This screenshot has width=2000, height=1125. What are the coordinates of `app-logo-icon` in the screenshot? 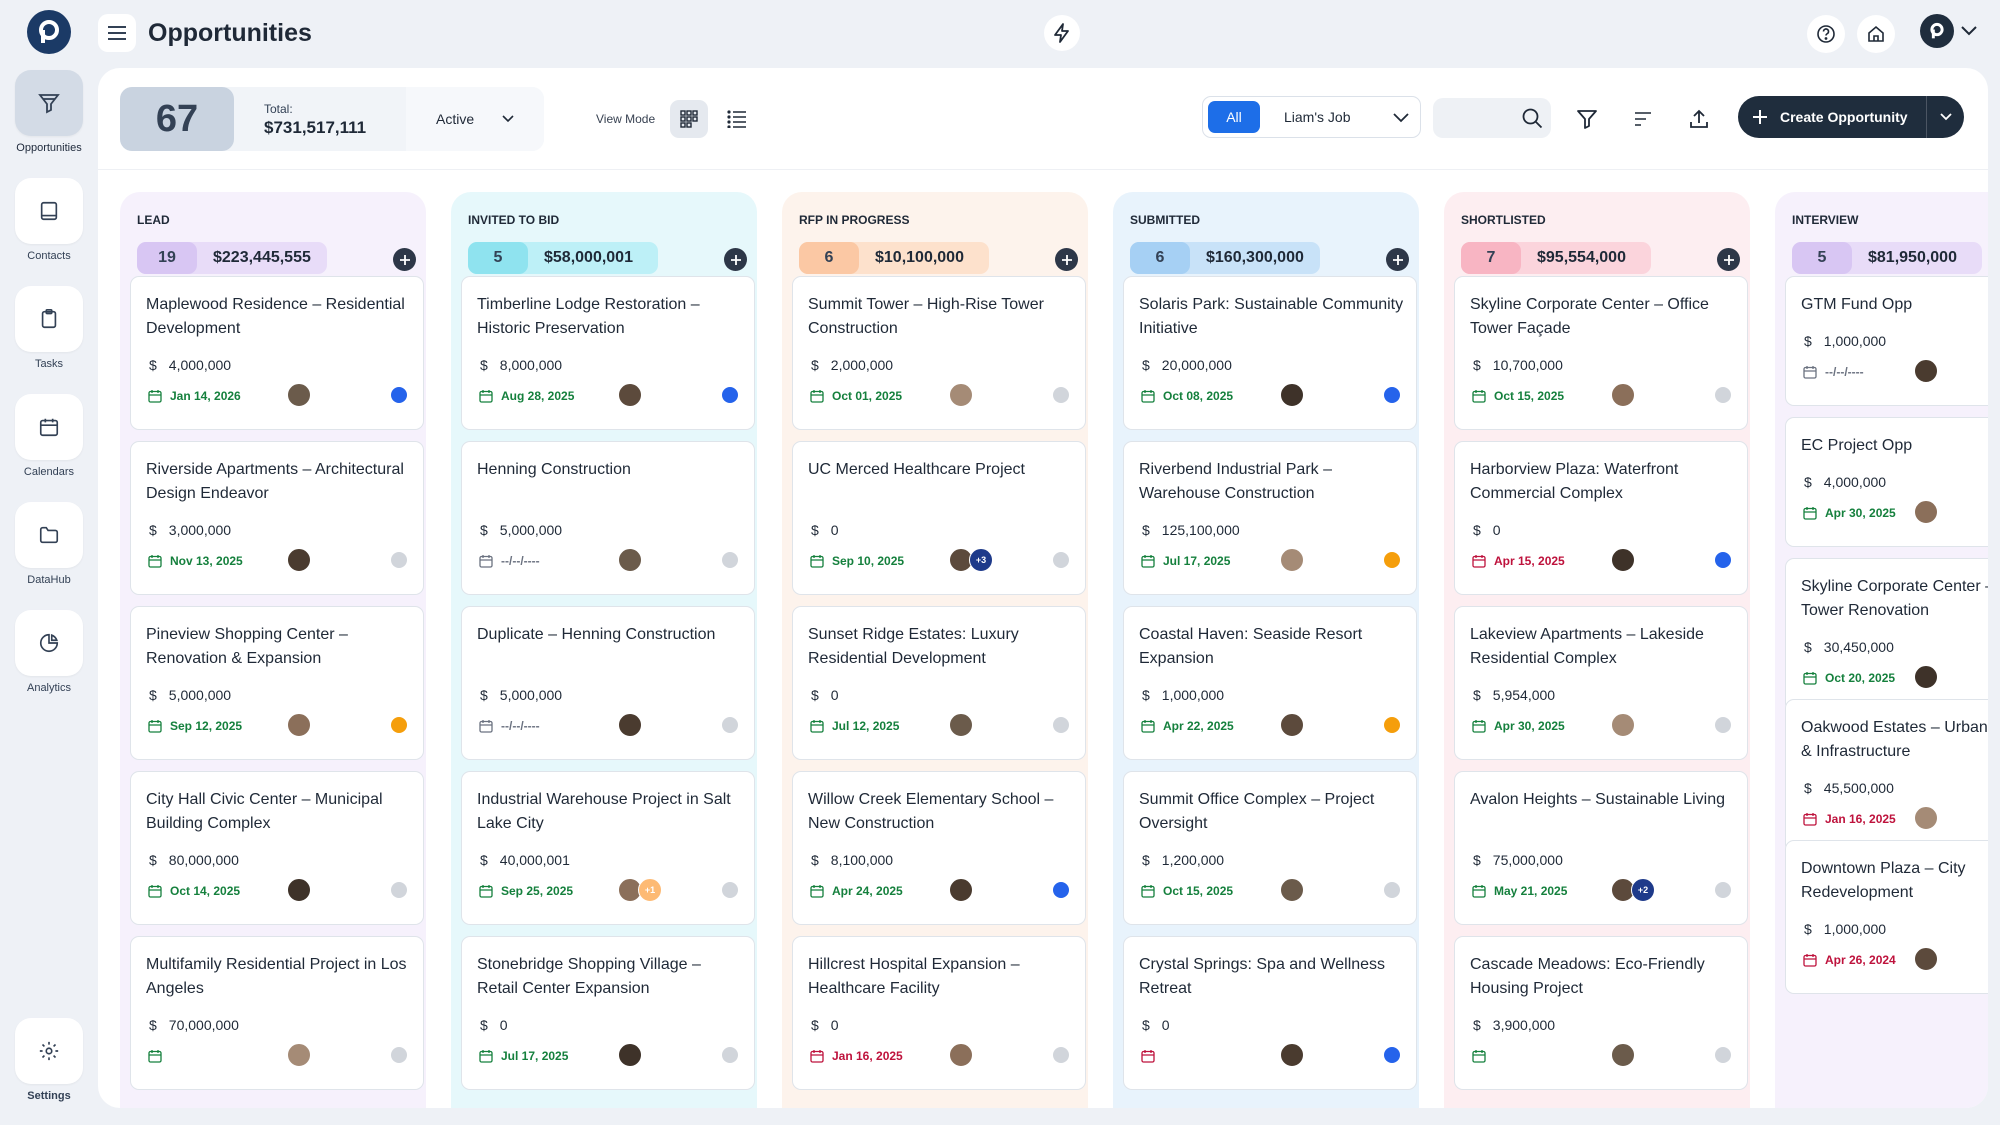 It's located at (49, 32).